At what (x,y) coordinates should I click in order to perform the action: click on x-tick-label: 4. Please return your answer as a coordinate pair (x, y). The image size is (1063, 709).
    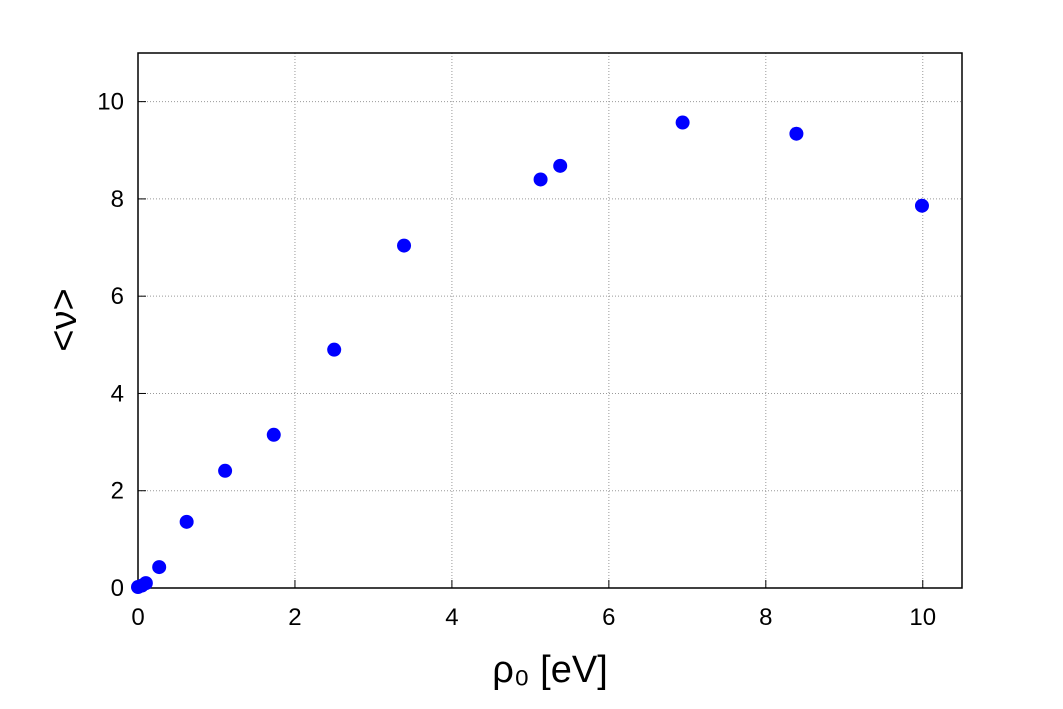
    Looking at the image, I should click on (451, 617).